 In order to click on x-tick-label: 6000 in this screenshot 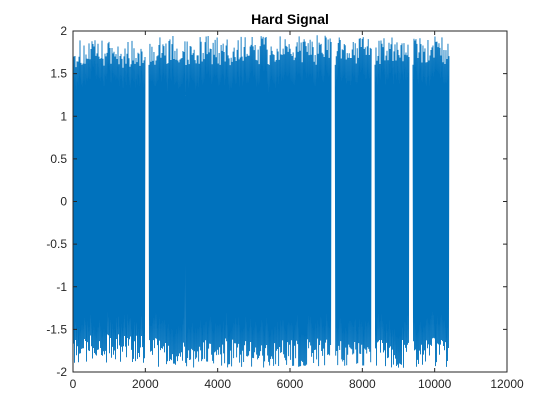, I will do `click(290, 384)`.